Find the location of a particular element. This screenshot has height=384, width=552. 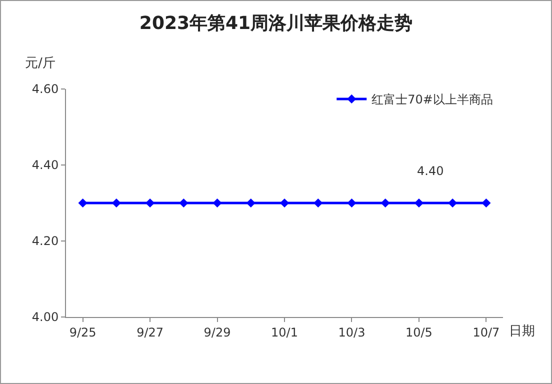

x-tick-label: 10/3 is located at coordinates (352, 332).